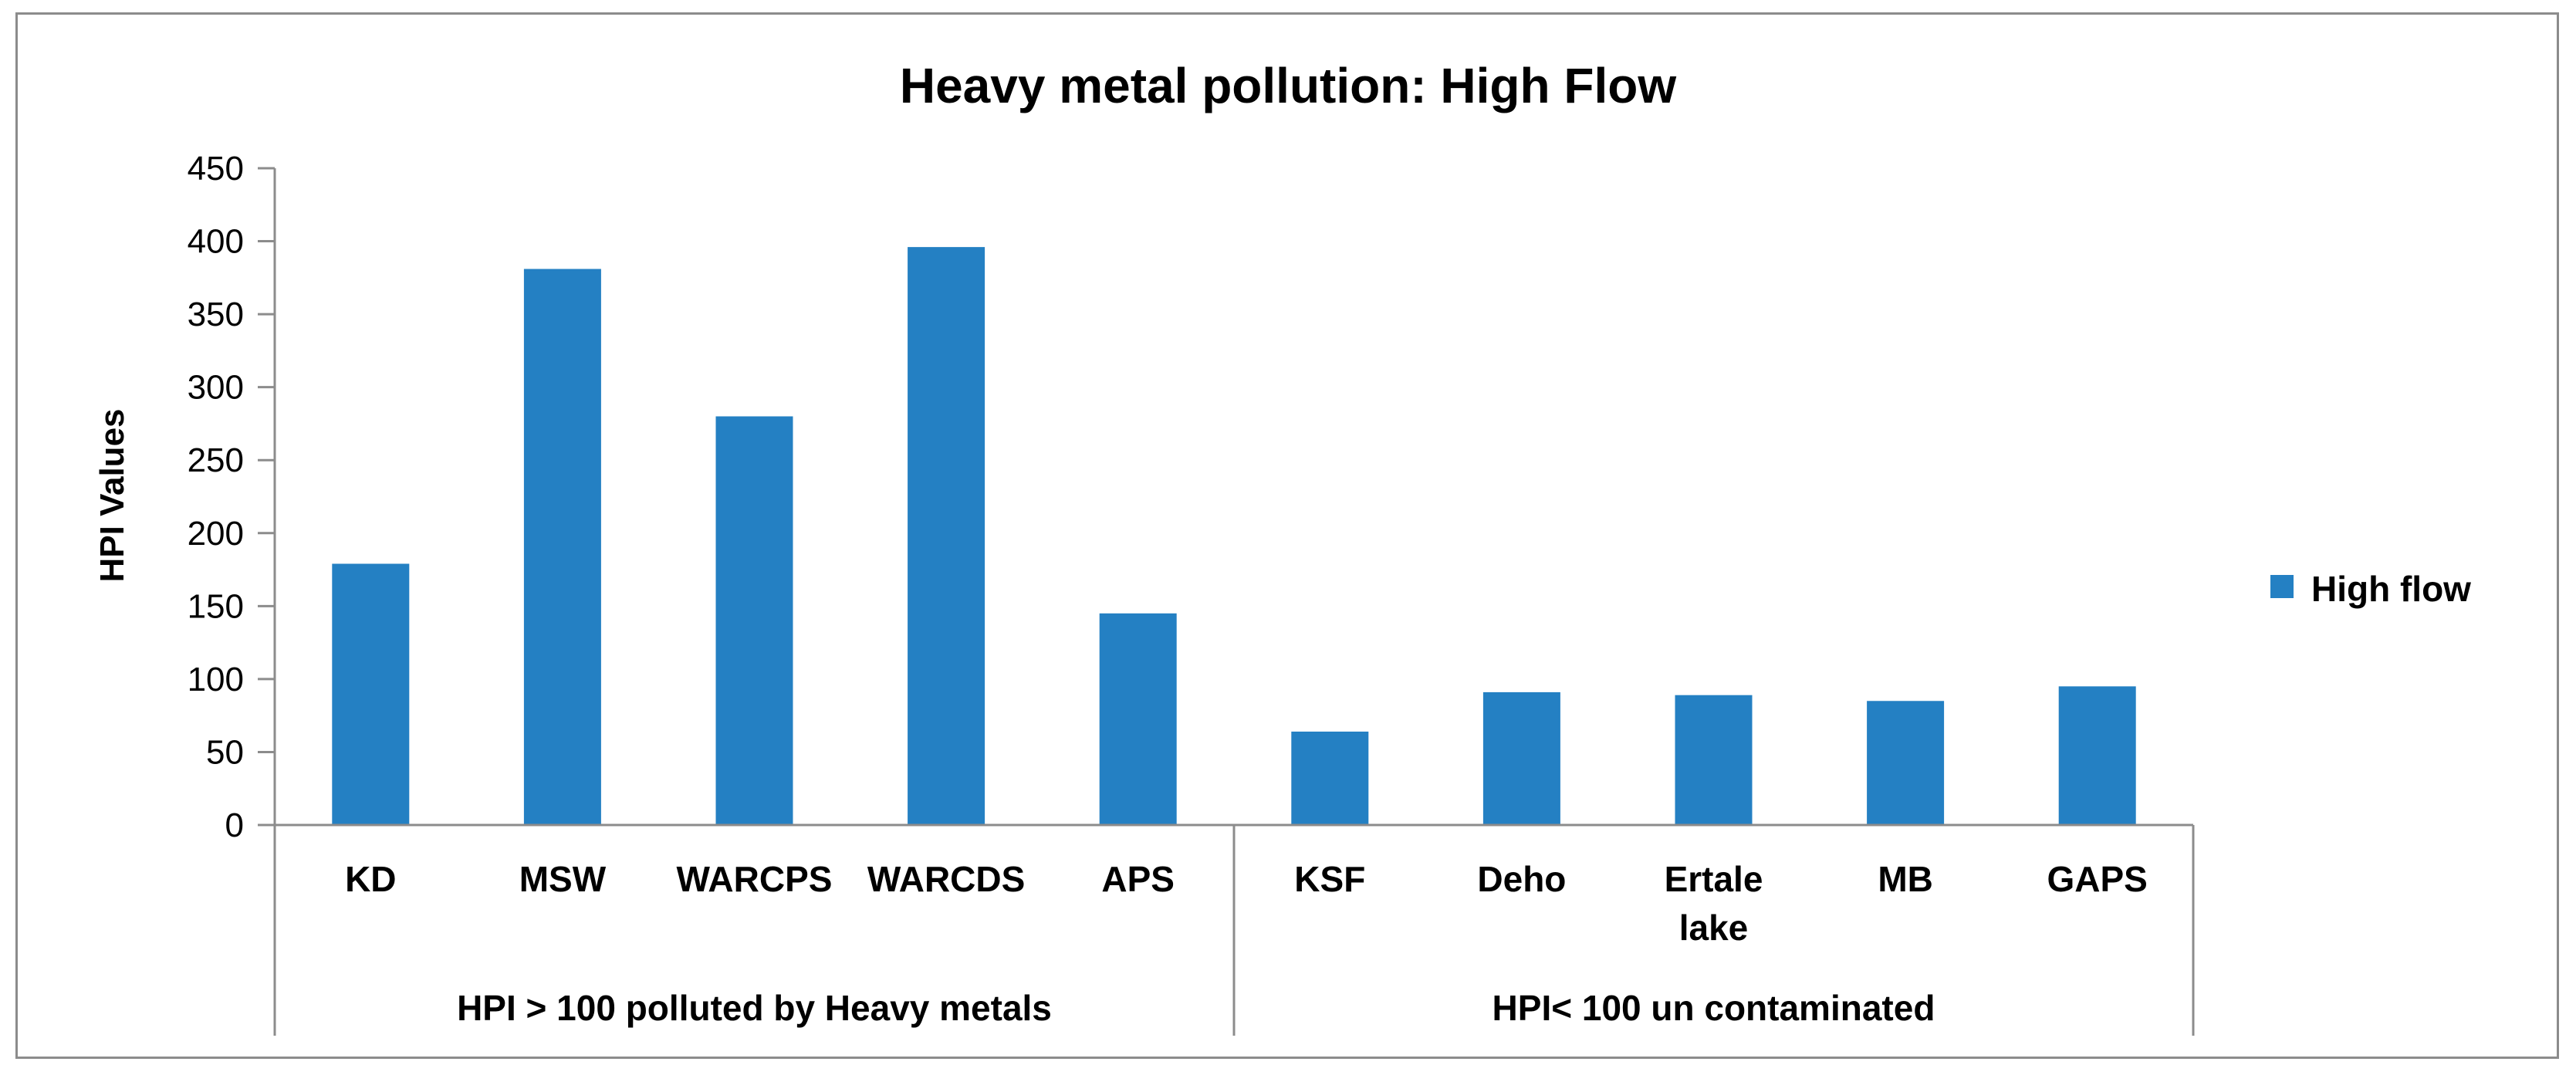 The image size is (2576, 1082). I want to click on y-tick-label: 300, so click(216, 388).